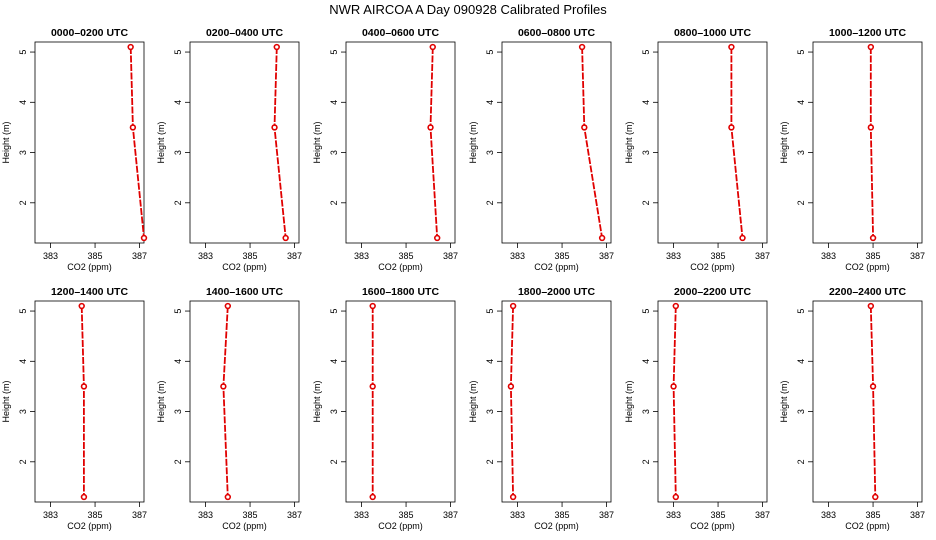  Describe the element at coordinates (244, 292) in the screenshot. I see `panel-title: 1400–1600 UTC` at that location.